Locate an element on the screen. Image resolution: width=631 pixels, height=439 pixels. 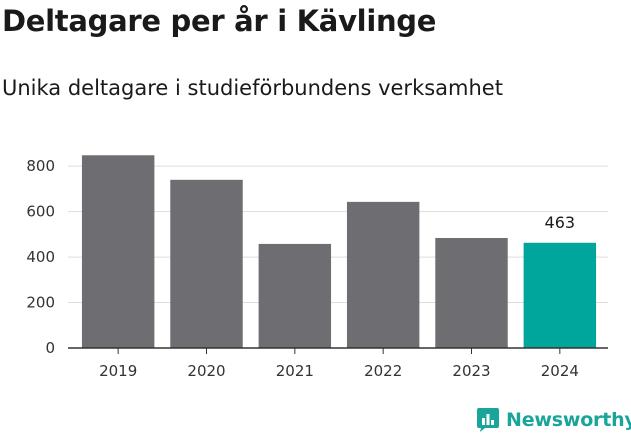
y-tick-label: 200 is located at coordinates (40, 303).